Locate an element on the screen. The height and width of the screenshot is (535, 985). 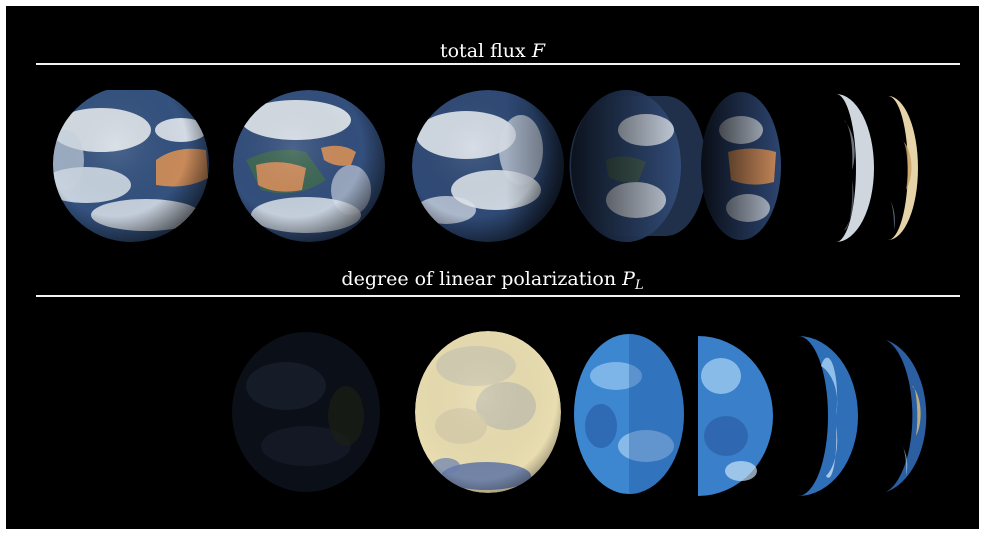
polarization-subscript: L is located at coordinates (639, 285).